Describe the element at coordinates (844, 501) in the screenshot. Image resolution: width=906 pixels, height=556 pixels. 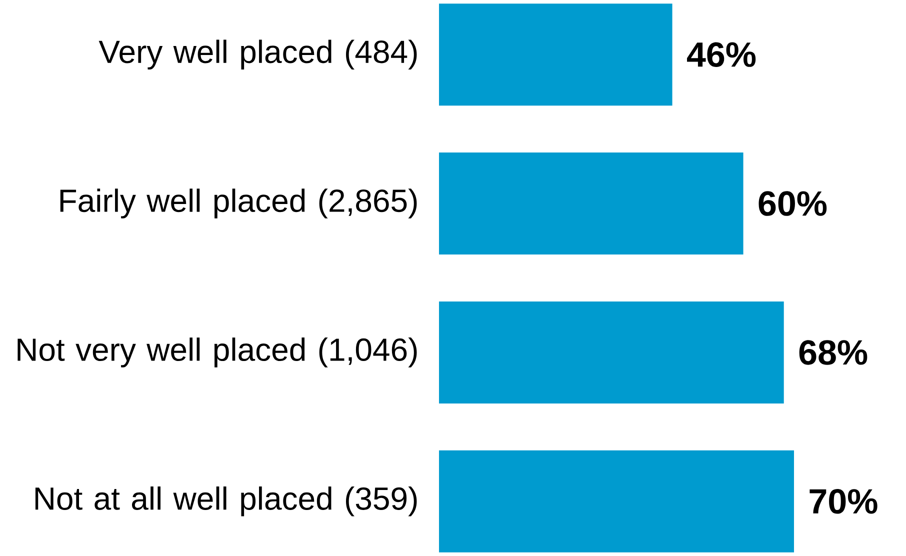
I see `data-label: 70%` at that location.